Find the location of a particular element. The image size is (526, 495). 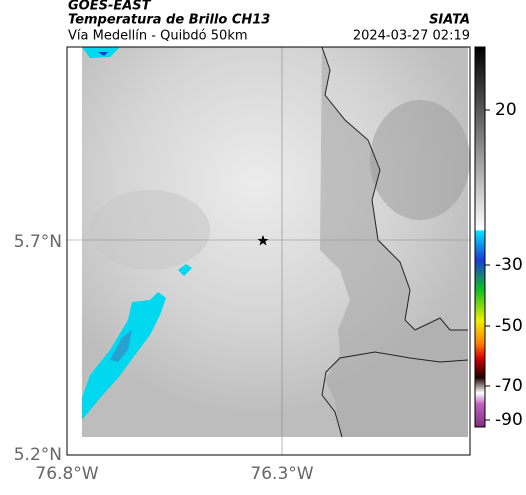

source: GOES-EAST is located at coordinates (110, 7).